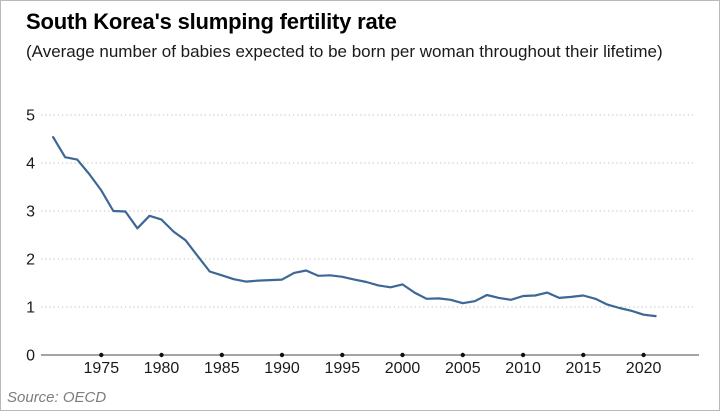 The height and width of the screenshot is (411, 720). I want to click on x-tick-label: 1975, so click(102, 368).